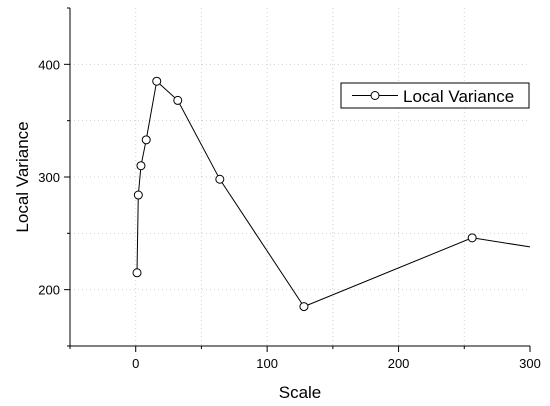 Image resolution: width=550 pixels, height=406 pixels. What do you see at coordinates (49, 290) in the screenshot?
I see `y-tick-label: 200` at bounding box center [49, 290].